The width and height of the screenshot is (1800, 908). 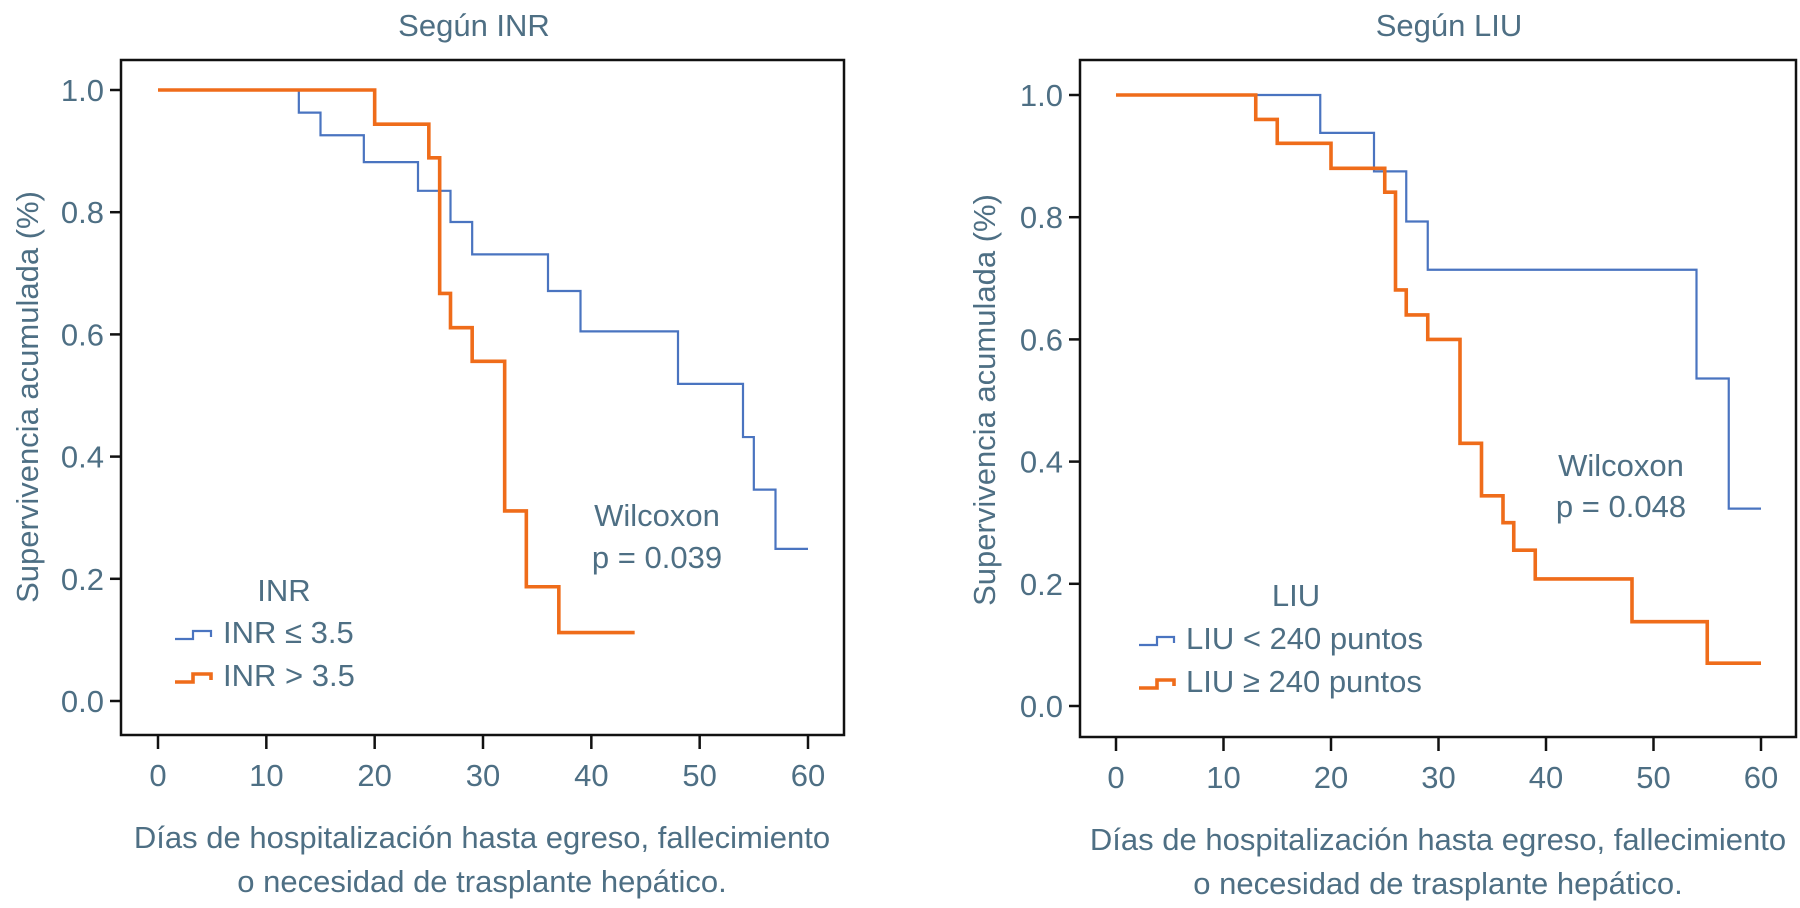 What do you see at coordinates (1621, 506) in the screenshot?
I see `p-value-label: p = 0.048` at bounding box center [1621, 506].